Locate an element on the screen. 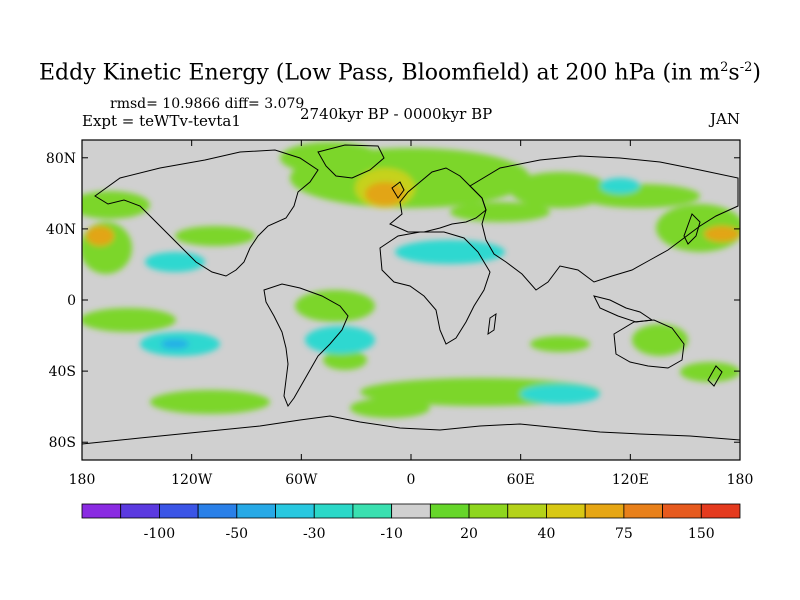 Image resolution: width=800 pixels, height=600 pixels. colorbar: -100 -50 -30 -10 20 40 75 150 is located at coordinates (411, 522).